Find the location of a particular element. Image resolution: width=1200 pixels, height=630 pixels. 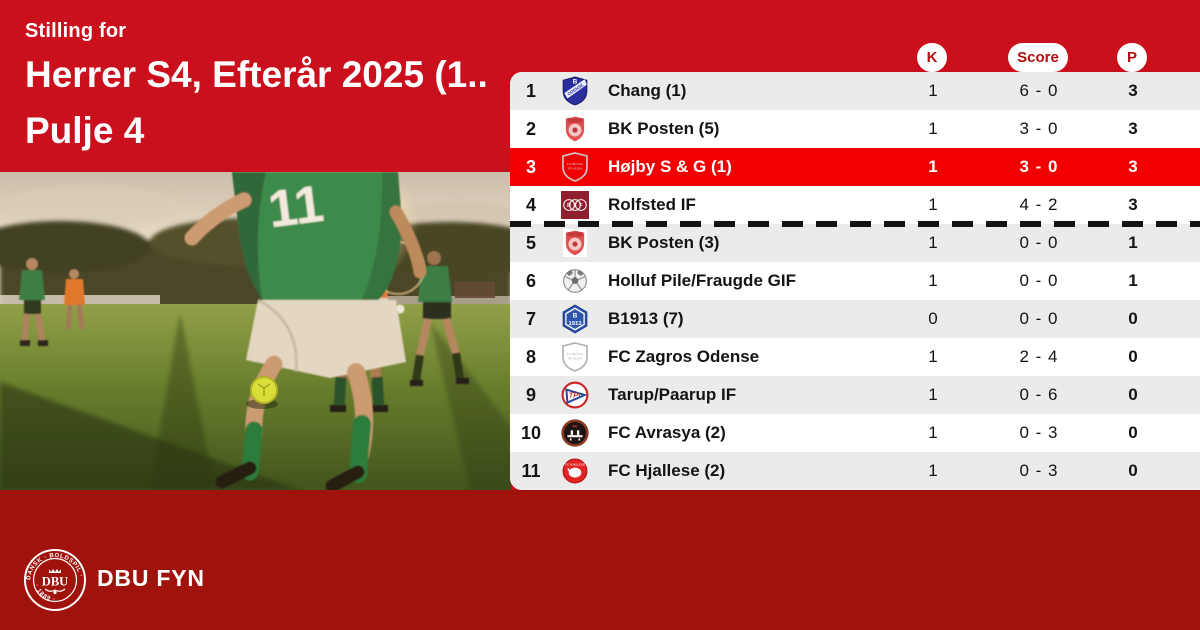

page-title-line2: Pulje 4 is located at coordinates (85, 130).